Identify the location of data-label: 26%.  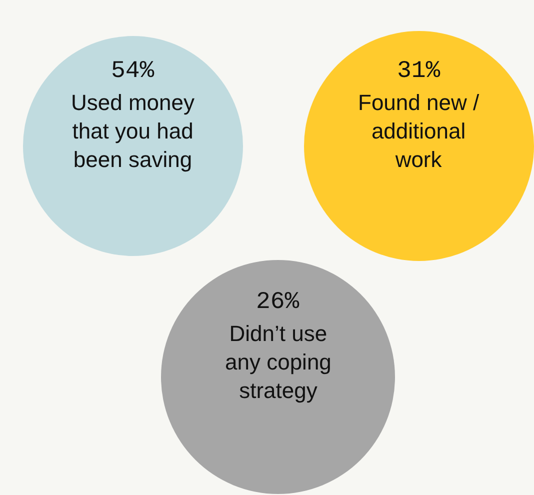
(278, 302).